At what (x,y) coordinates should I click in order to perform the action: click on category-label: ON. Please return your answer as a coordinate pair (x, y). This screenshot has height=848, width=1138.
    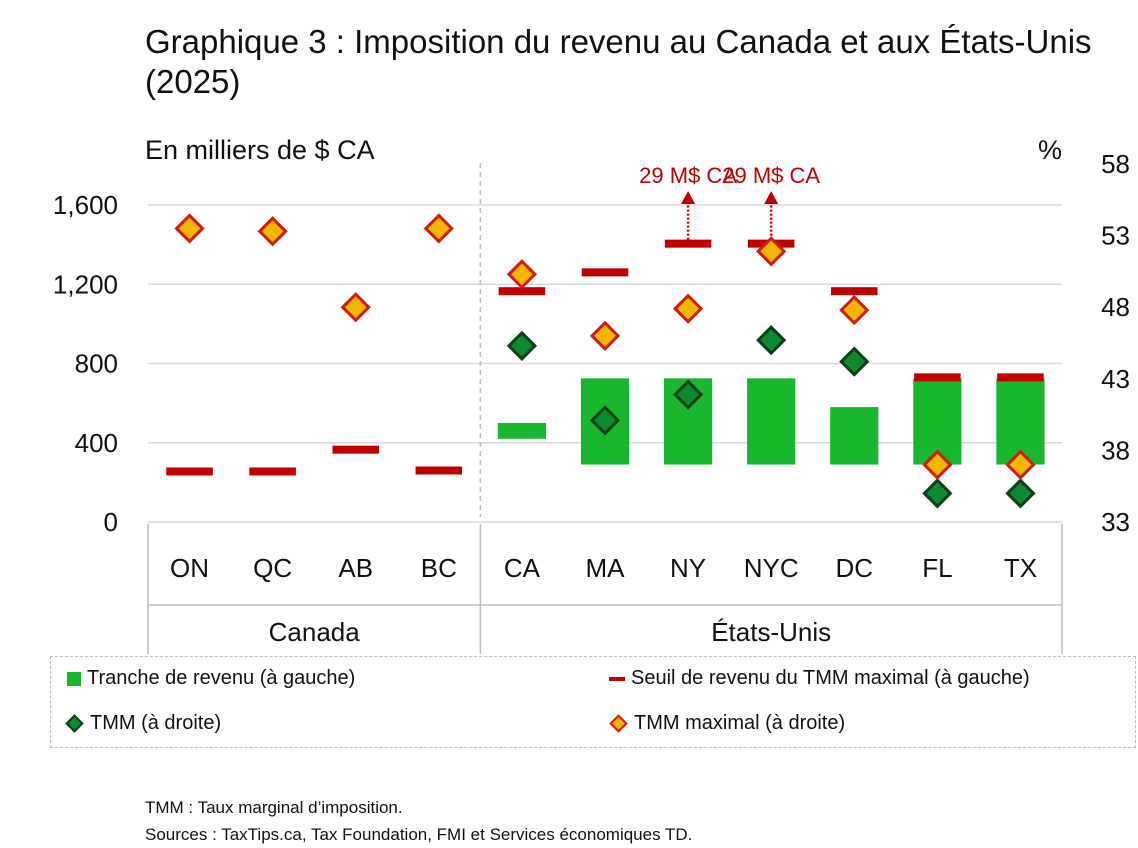
    Looking at the image, I should click on (189, 568).